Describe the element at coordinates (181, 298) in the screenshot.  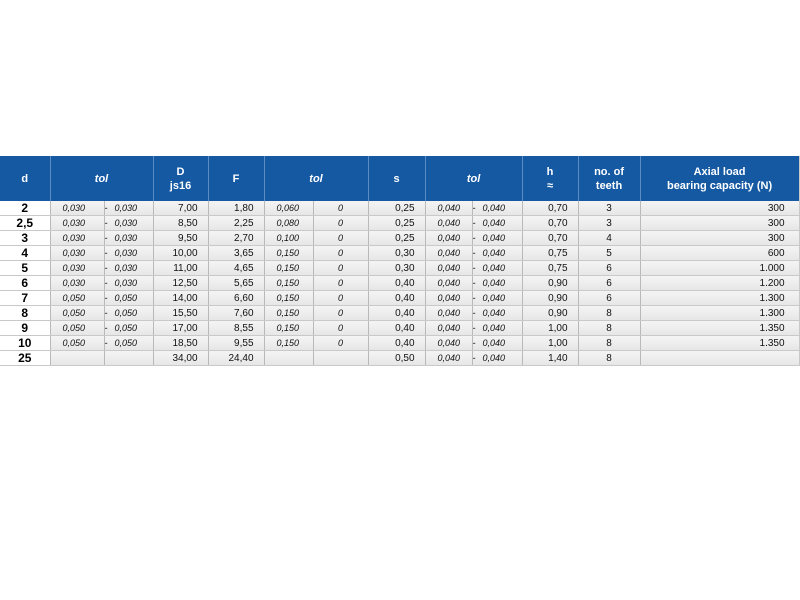
I see `cell-D: 14,00` at that location.